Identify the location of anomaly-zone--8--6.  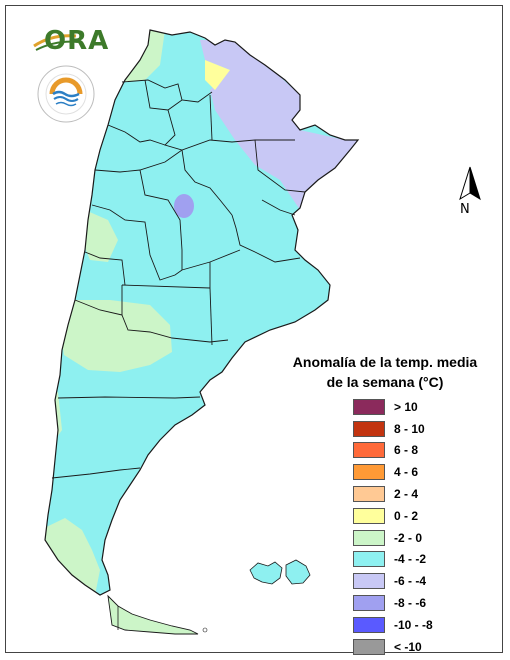
(184, 206).